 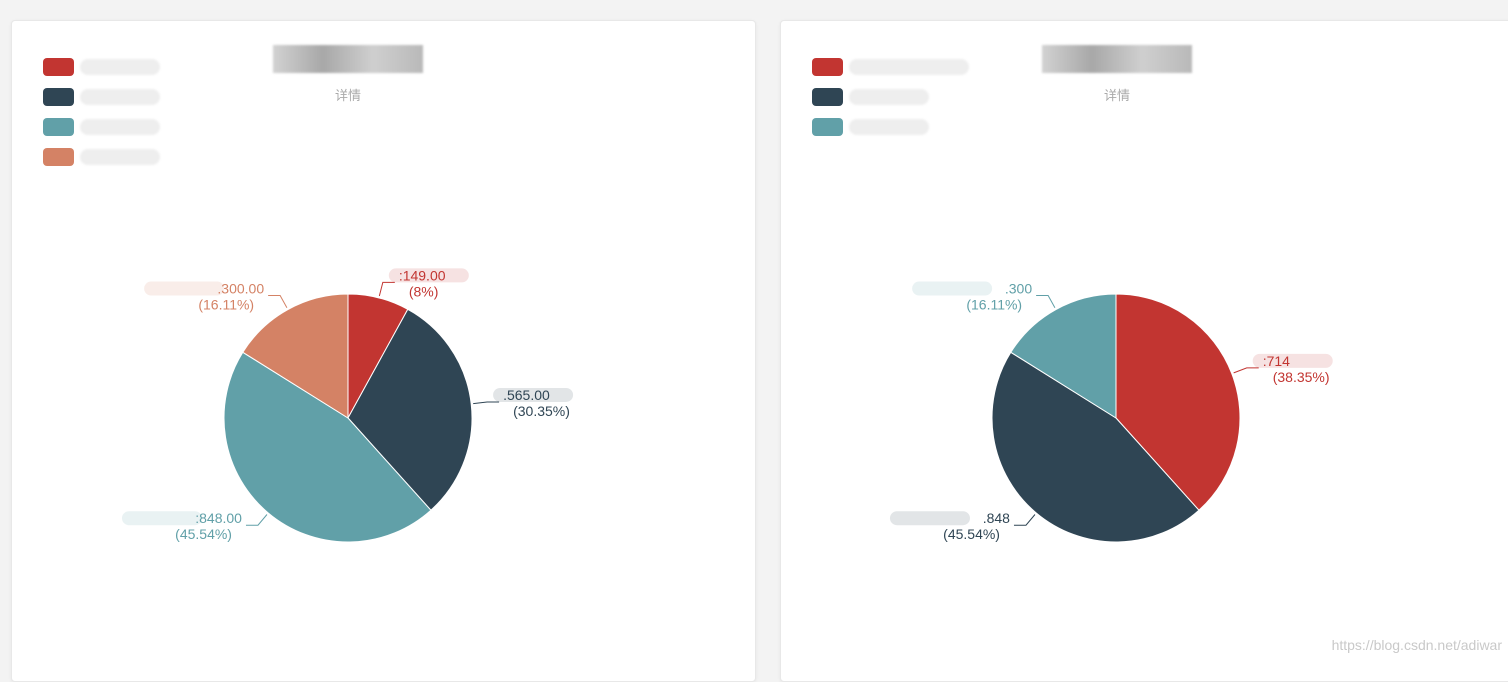 What do you see at coordinates (218, 518) in the screenshot?
I see `slice-value-label: :848.00` at bounding box center [218, 518].